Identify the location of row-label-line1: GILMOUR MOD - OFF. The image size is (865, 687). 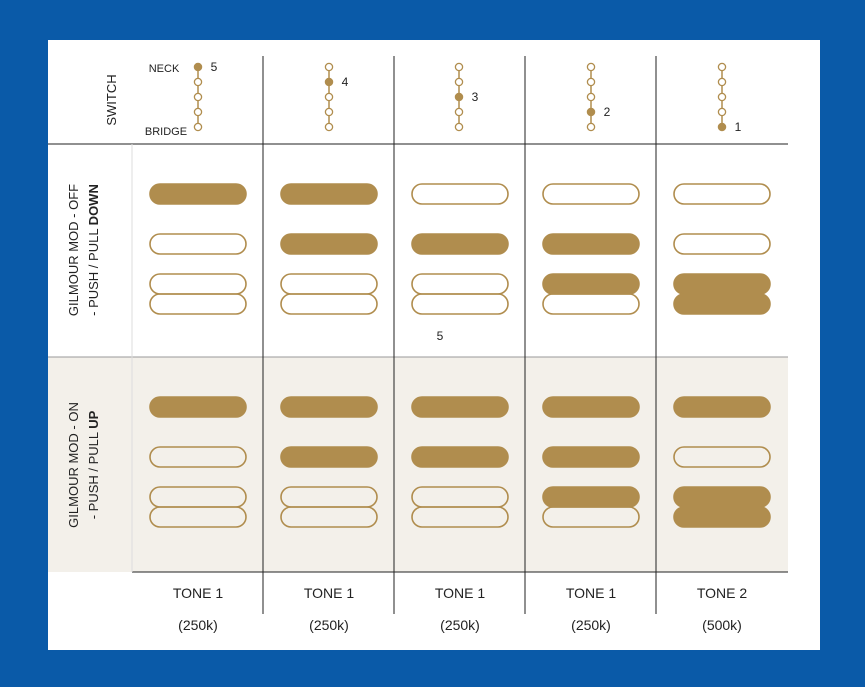
(73, 250).